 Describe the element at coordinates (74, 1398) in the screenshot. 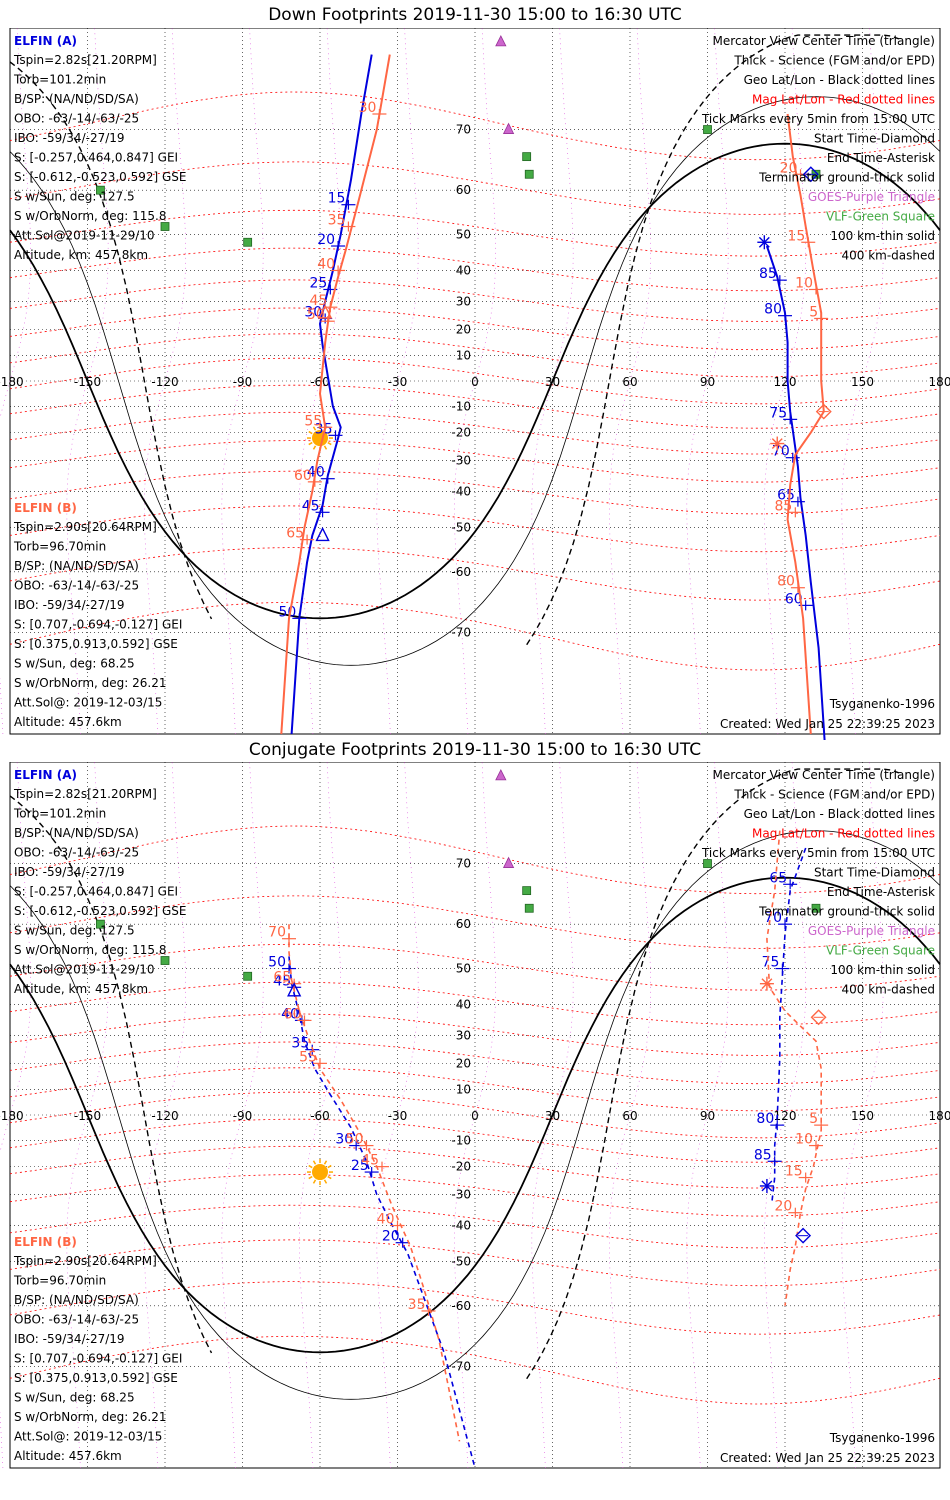

I see `elfin-b-info-line: S w/Sun, deg: 68.25` at that location.